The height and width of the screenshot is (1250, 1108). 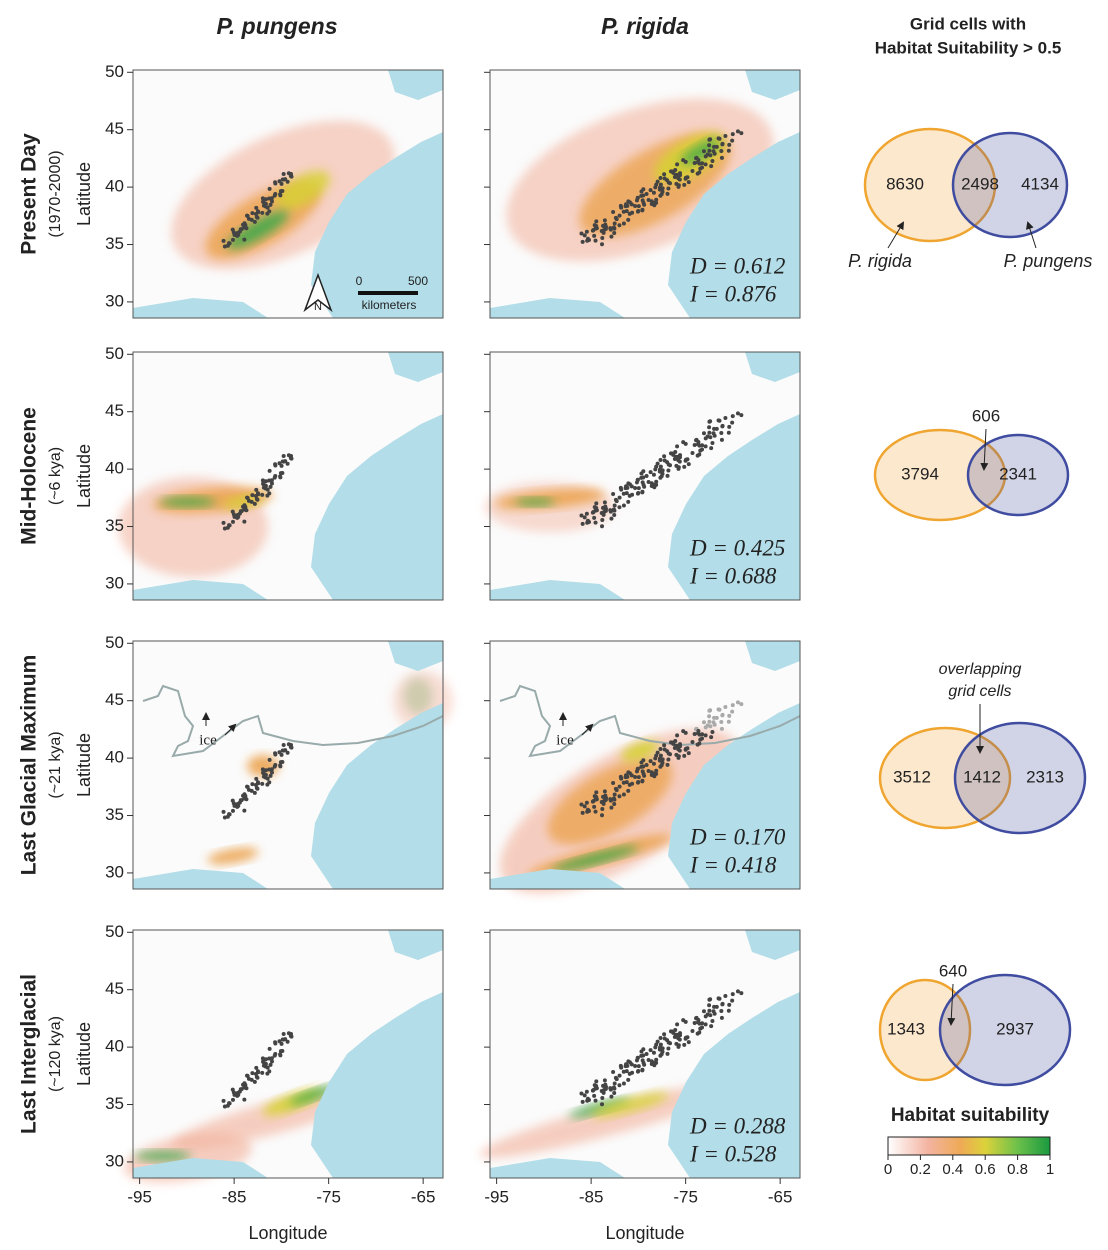 What do you see at coordinates (114, 814) in the screenshot?
I see `y-tick-label: 35` at bounding box center [114, 814].